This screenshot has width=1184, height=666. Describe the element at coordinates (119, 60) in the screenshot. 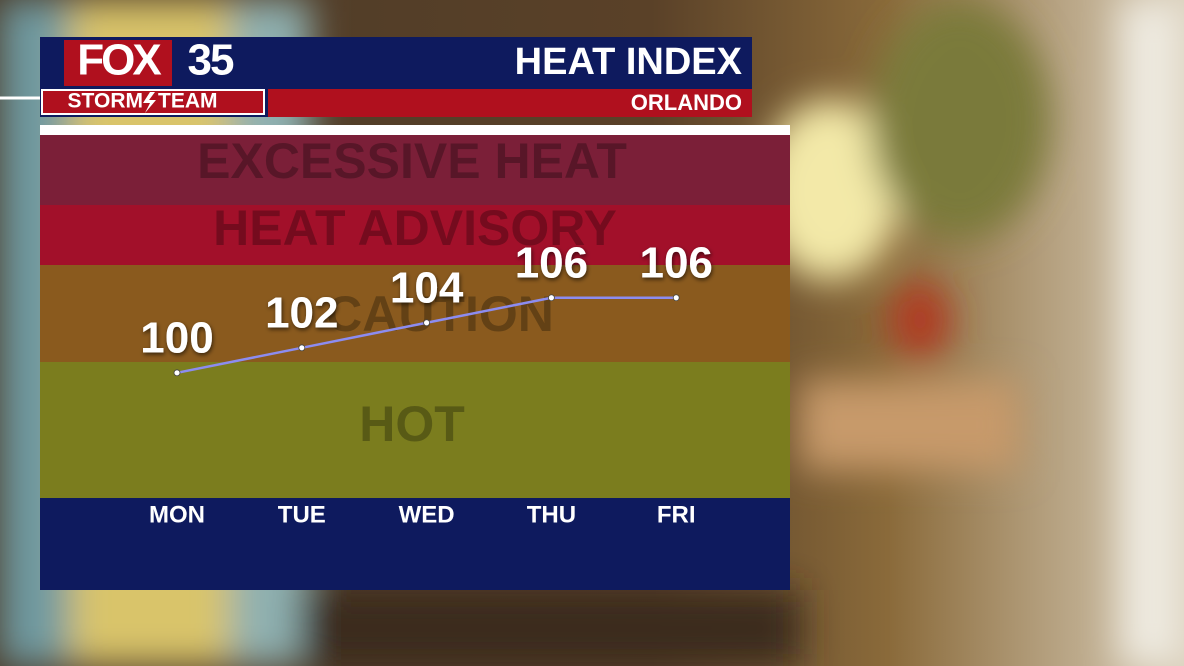

I see `brand: FOX` at that location.